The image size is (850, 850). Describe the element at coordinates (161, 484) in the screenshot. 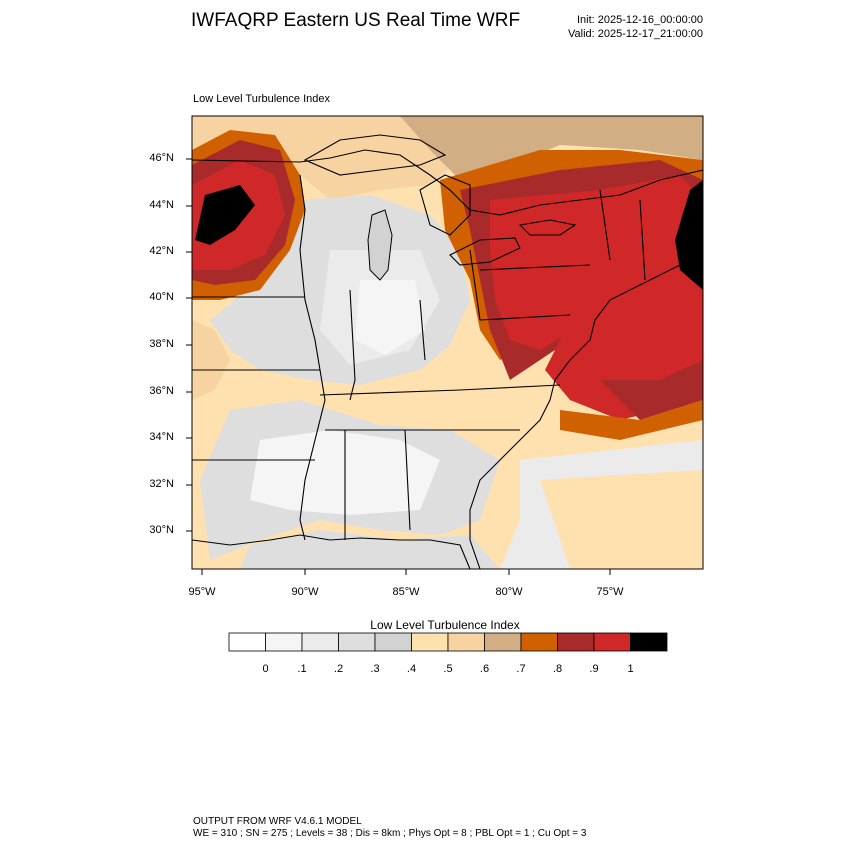

I see `lat-label-32: 32°N` at that location.